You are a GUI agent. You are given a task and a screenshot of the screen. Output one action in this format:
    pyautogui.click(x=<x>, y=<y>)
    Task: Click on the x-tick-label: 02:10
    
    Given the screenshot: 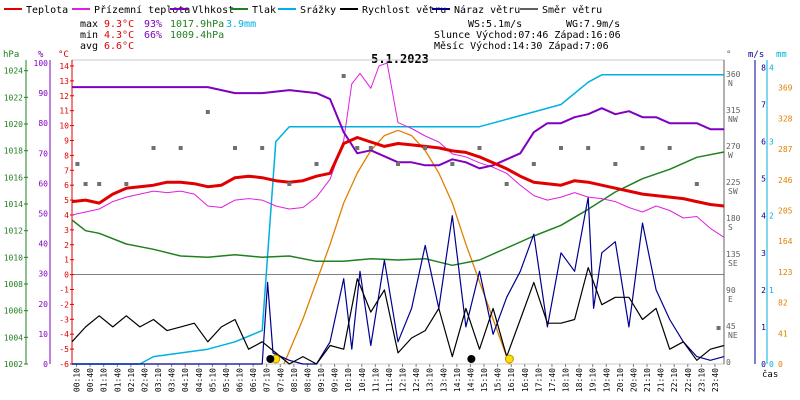 What is the action you would take?
    pyautogui.click(x=131, y=380)
    